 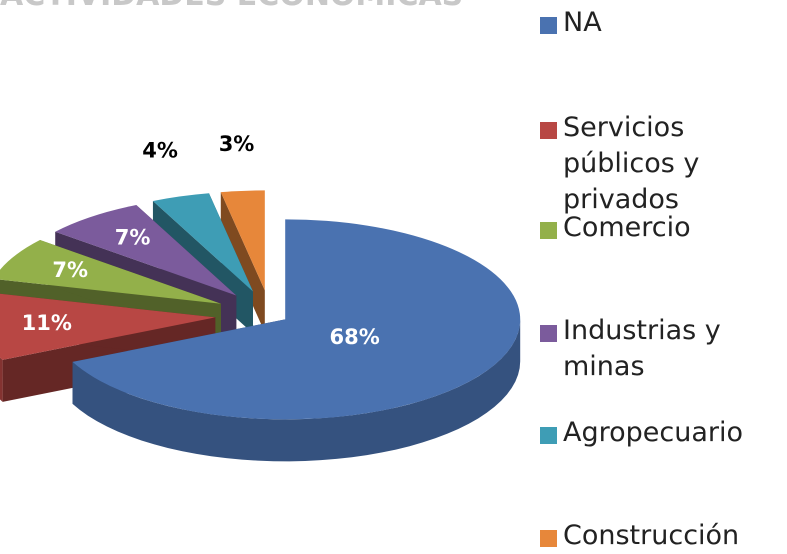 I want to click on data-label: 4%, so click(x=160, y=151).